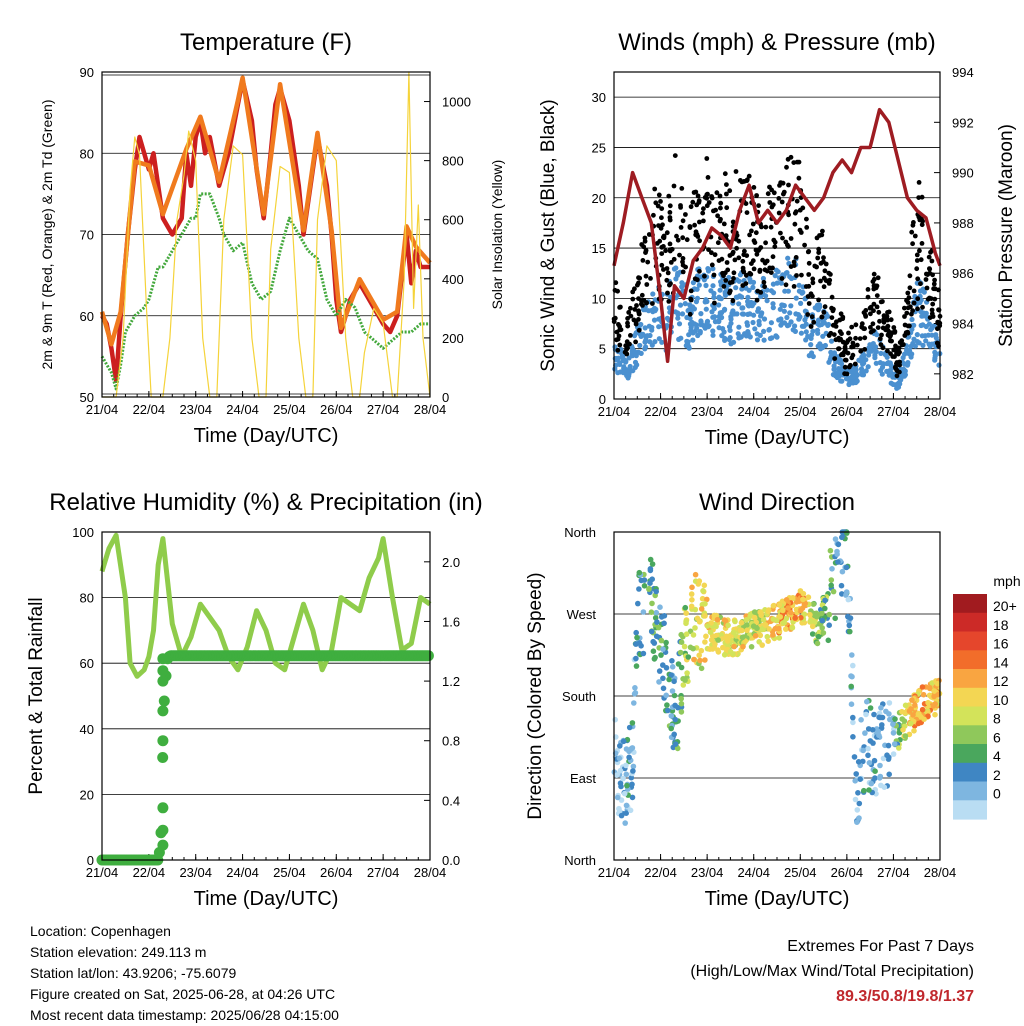  What do you see at coordinates (599, 298) in the screenshot?
I see `y-tick-label: 10` at bounding box center [599, 298].